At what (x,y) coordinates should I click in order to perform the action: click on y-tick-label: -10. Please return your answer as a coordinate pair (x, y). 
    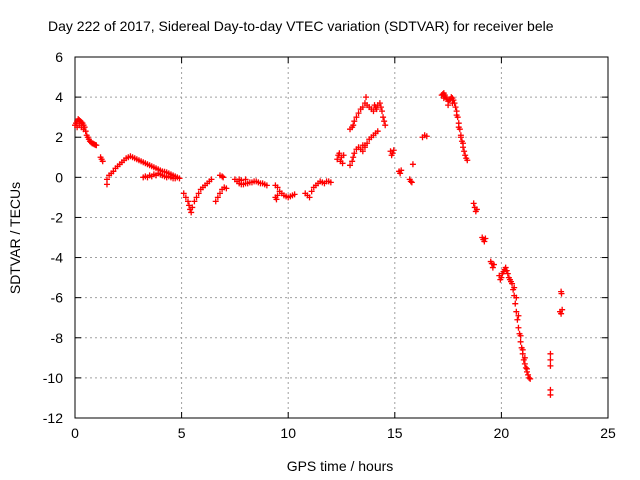
    Looking at the image, I should click on (53, 378).